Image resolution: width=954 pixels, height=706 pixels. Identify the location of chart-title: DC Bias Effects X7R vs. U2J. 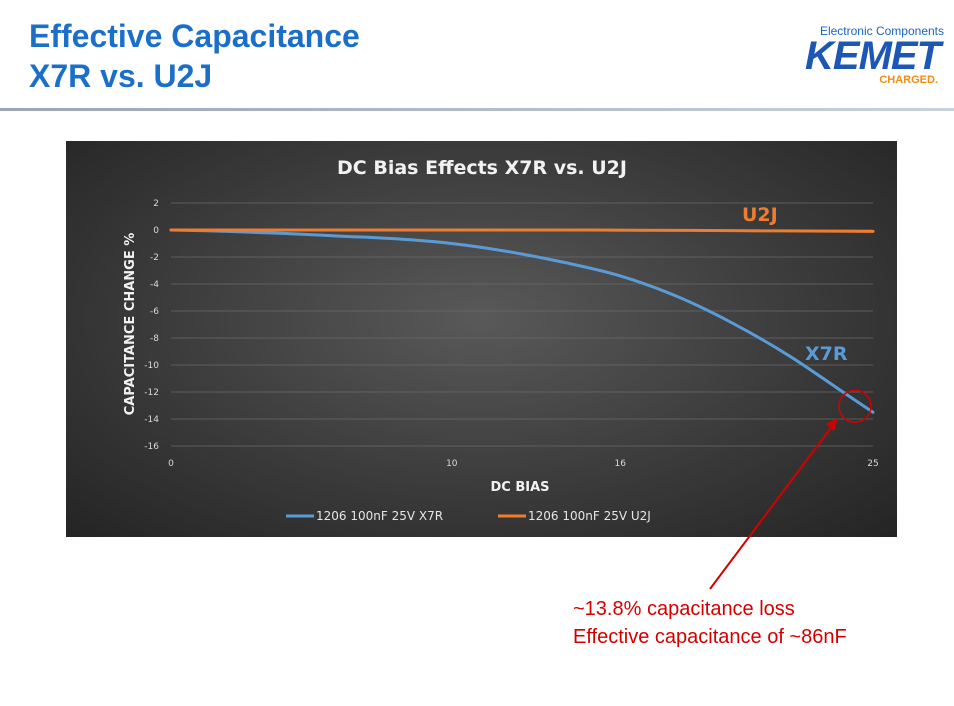
(482, 168).